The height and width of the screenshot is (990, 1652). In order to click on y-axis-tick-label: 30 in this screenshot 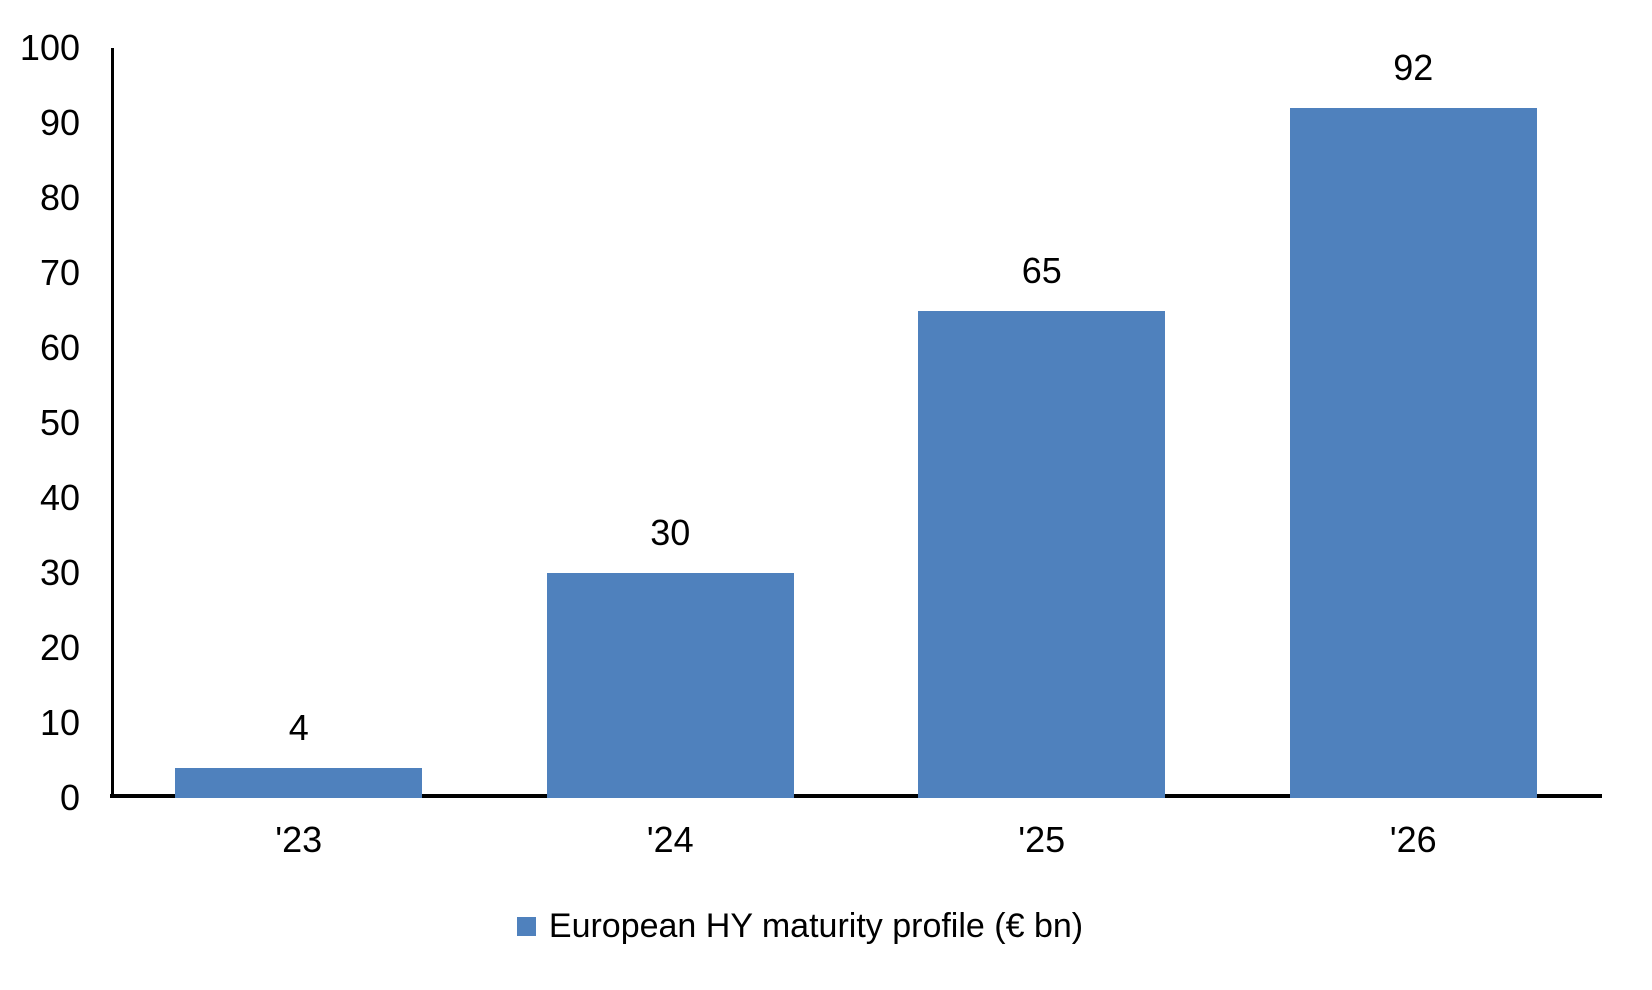, I will do `click(59, 572)`.